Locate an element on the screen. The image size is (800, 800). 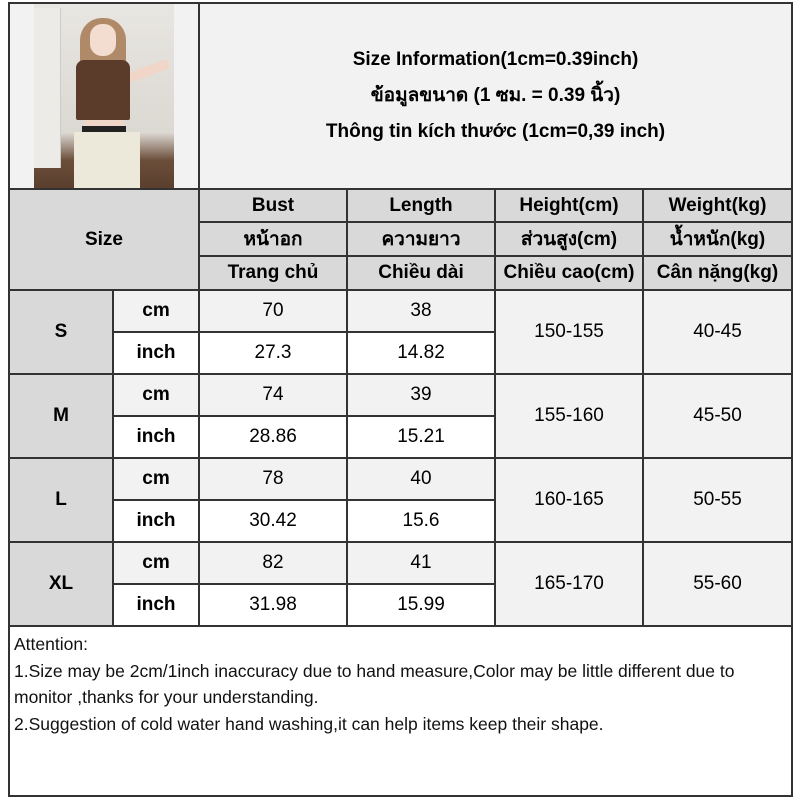
col-bust-vi: Trang chủ is located at coordinates (273, 273).